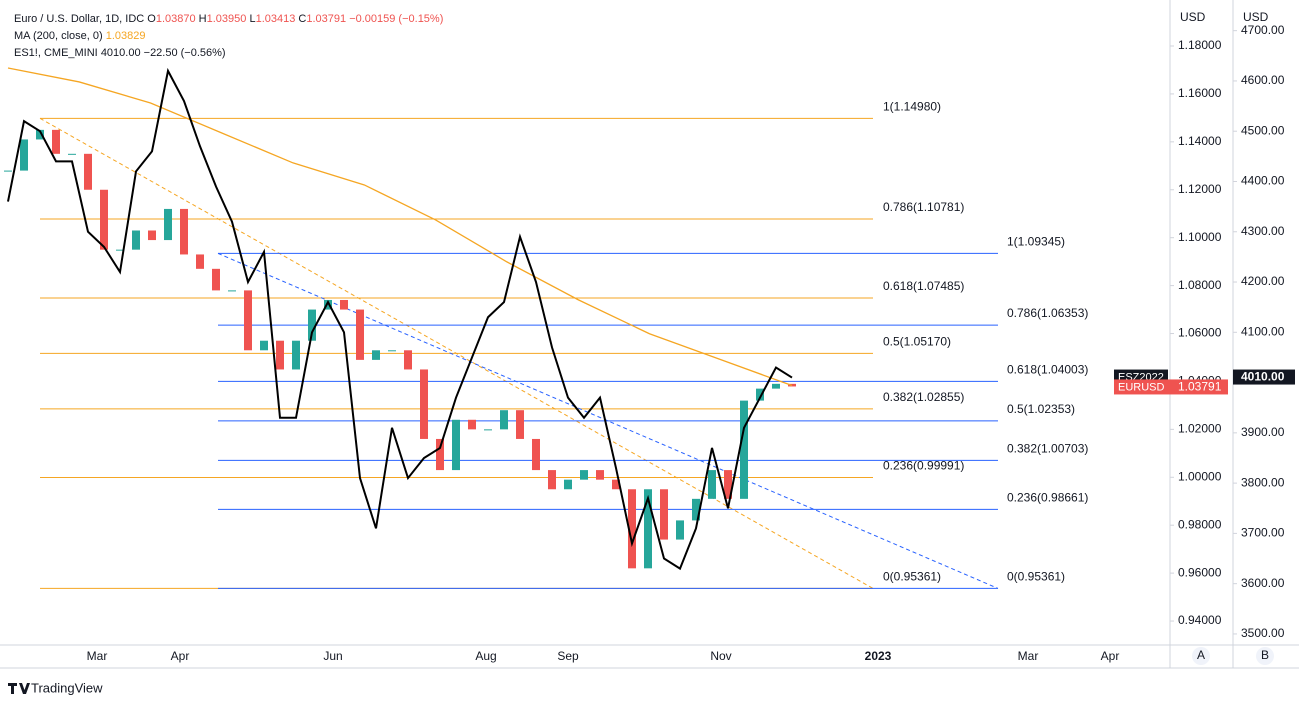 The image size is (1299, 707). What do you see at coordinates (1047, 498) in the screenshot?
I see `fib-label: 0.236(0.98661)` at bounding box center [1047, 498].